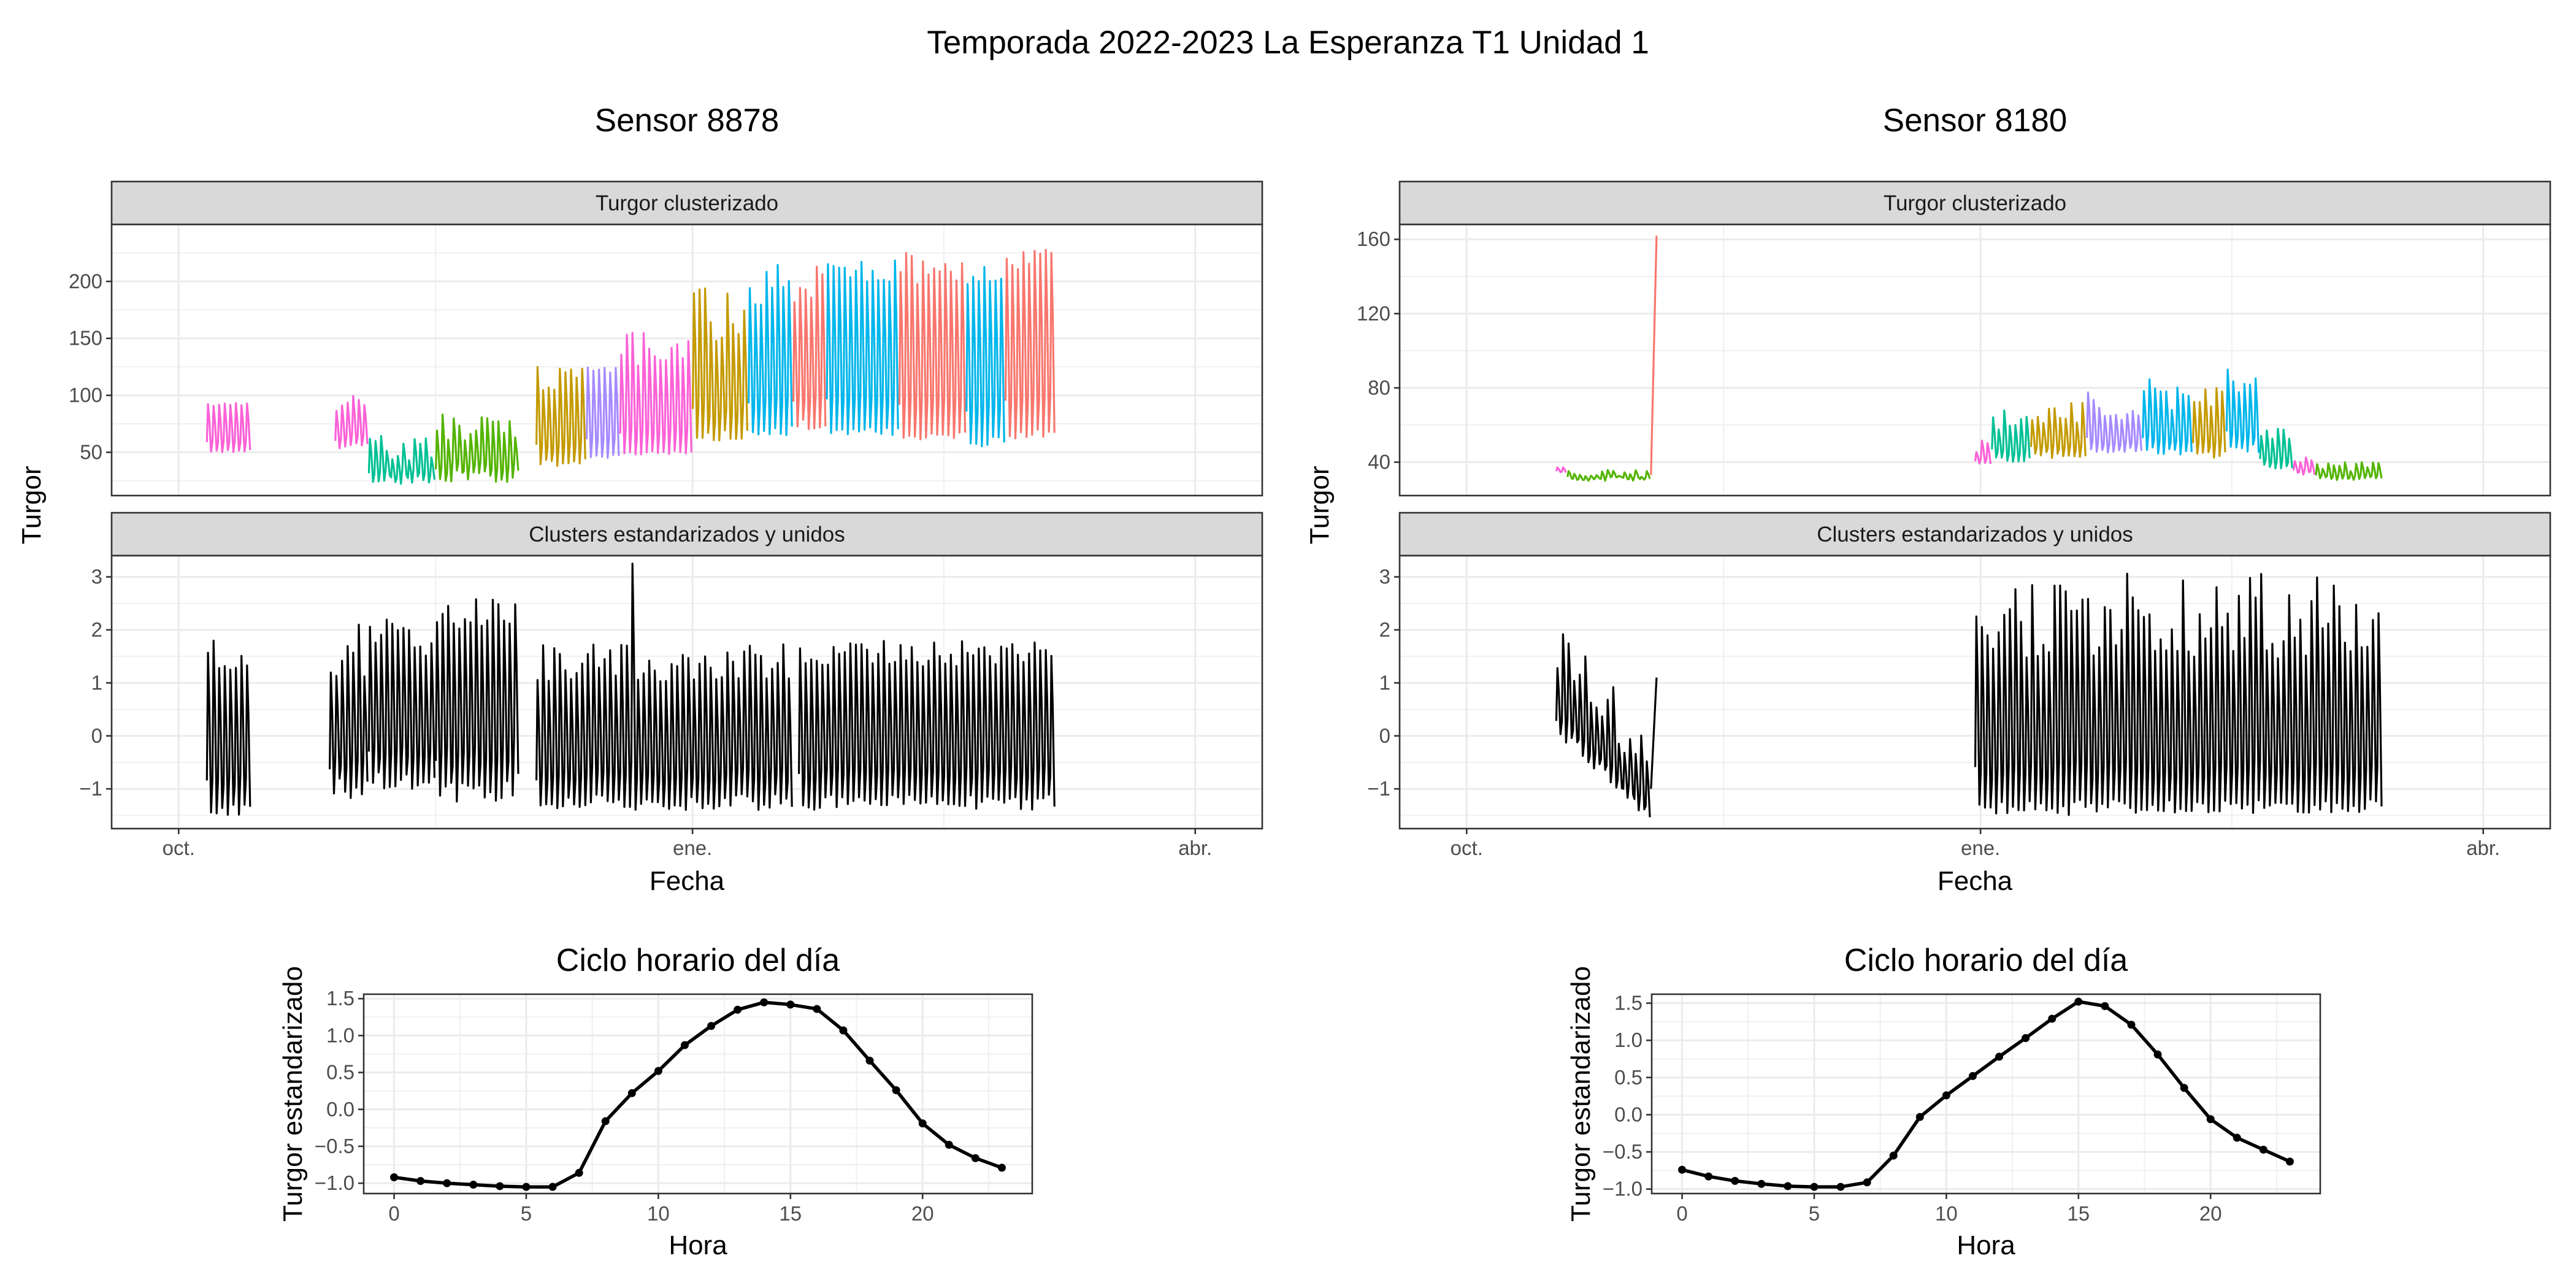  I want to click on y-tick-label: 3, so click(1384, 576).